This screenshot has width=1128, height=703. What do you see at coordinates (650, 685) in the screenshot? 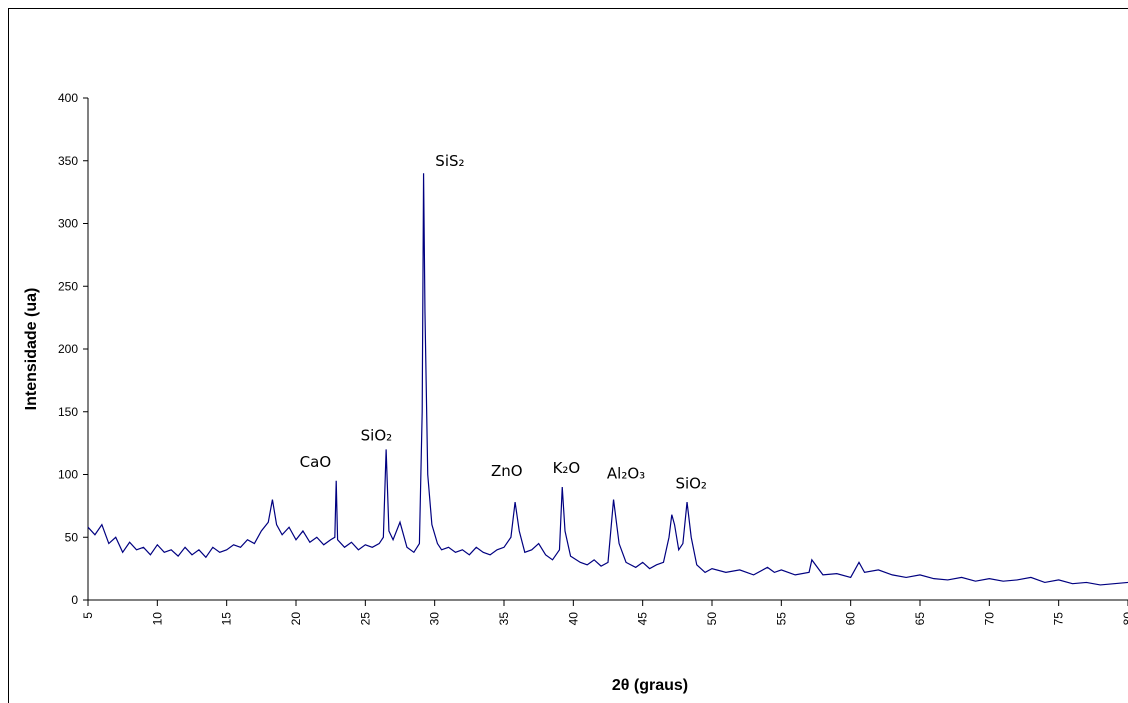
I see `x-axis-title: 2θ (graus)` at bounding box center [650, 685].